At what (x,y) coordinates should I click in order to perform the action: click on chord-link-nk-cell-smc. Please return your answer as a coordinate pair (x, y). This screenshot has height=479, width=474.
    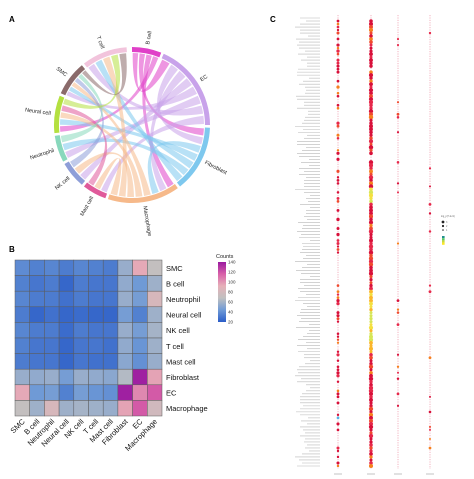
    Looking at the image, I should click on (87, 122).